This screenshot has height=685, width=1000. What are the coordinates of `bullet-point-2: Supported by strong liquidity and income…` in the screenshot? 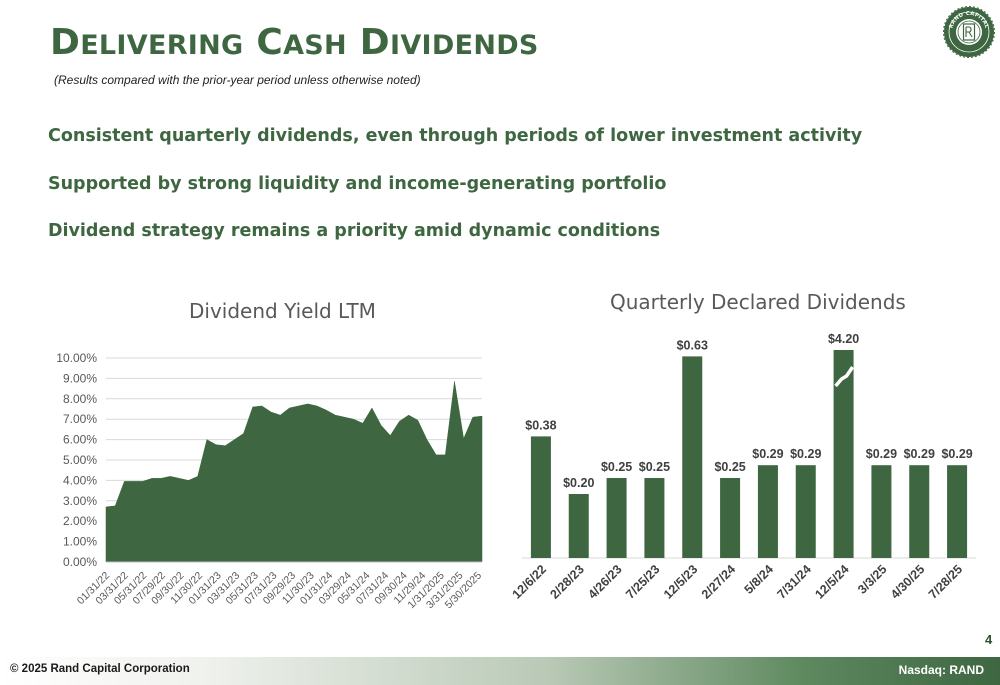 It's located at (357, 184).